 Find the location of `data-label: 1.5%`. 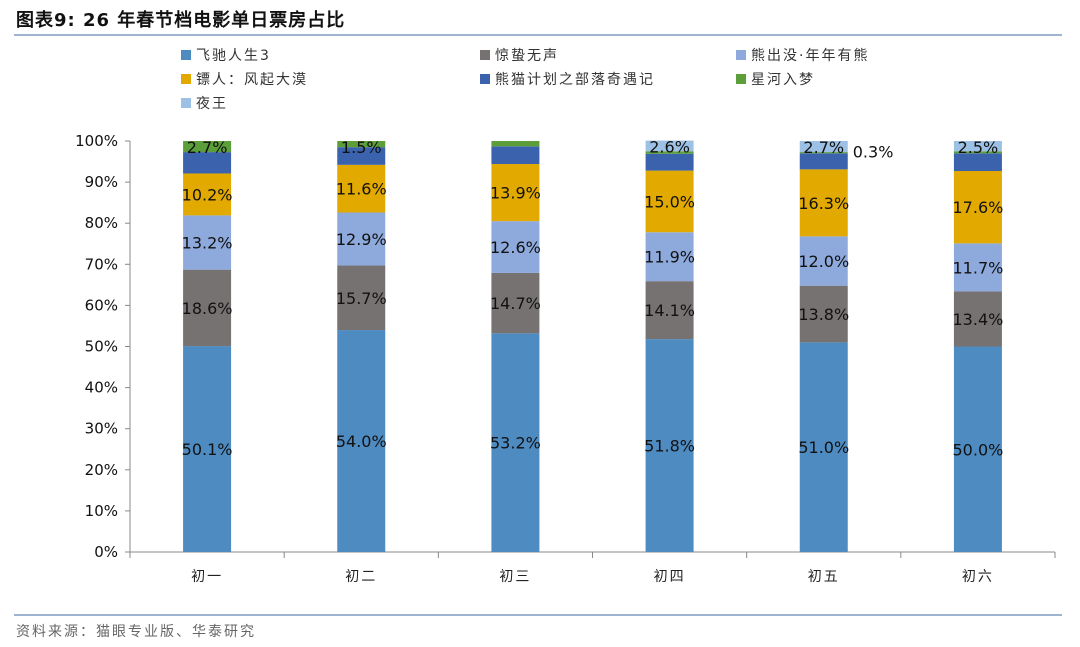

data-label: 1.5% is located at coordinates (361, 147).